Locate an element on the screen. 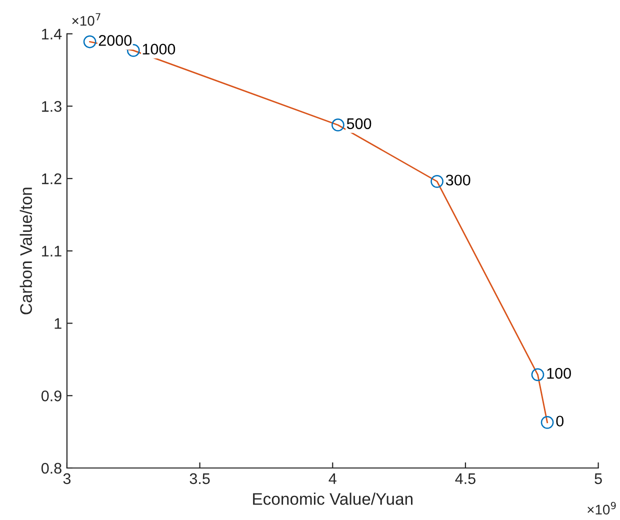  text: ×10$^{7}$ is located at coordinates (86, 19).